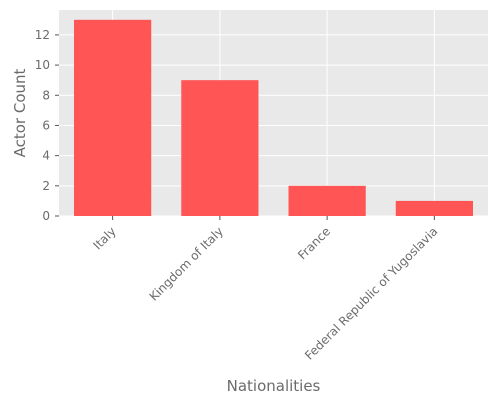 This screenshot has width=500, height=400. Describe the element at coordinates (314, 243) in the screenshot. I see `x-tick-label: France` at that location.